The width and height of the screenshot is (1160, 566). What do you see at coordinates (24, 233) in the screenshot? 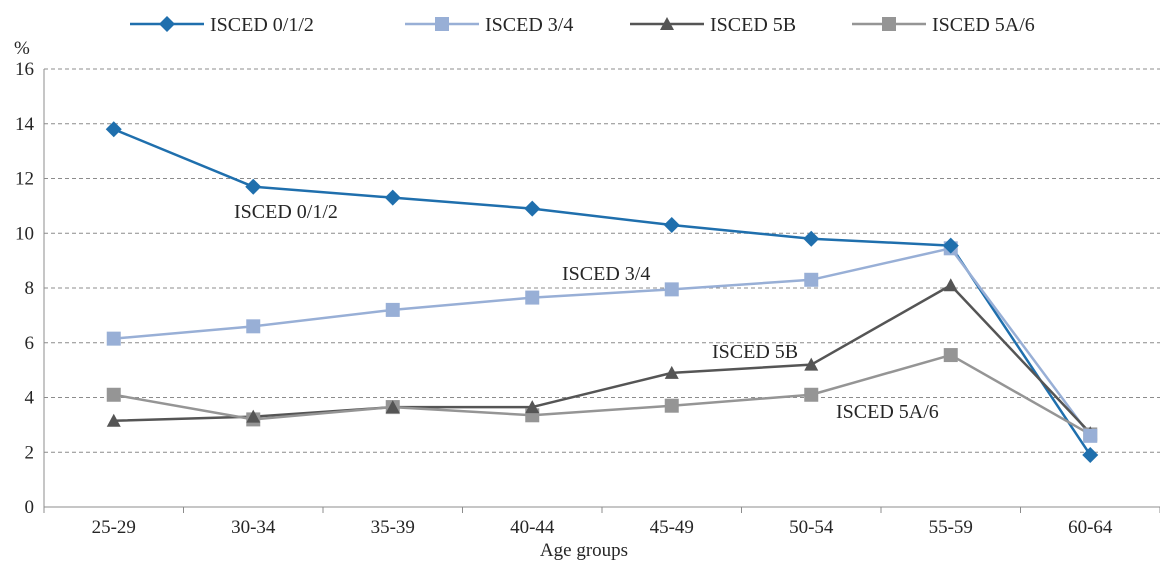
I see `y-tick-label: 10` at bounding box center [24, 233].